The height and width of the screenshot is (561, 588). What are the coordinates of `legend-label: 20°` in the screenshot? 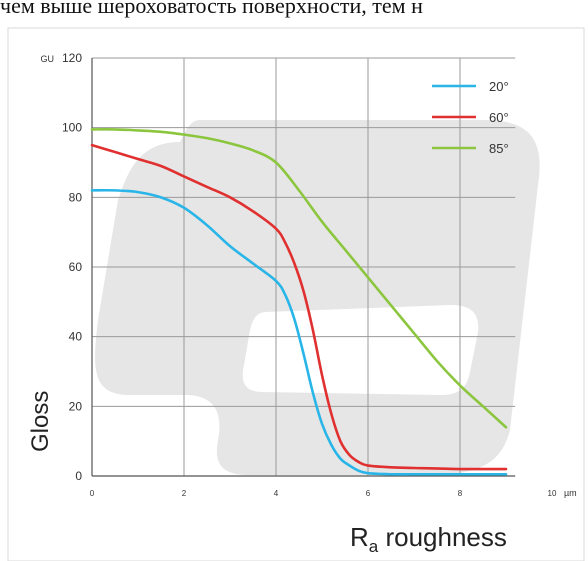 It's located at (499, 86).